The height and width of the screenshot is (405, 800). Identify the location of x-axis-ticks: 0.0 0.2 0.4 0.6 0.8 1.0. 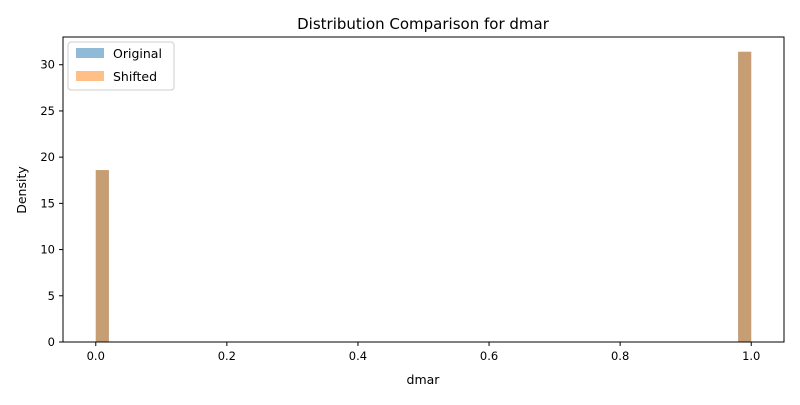
(423, 352).